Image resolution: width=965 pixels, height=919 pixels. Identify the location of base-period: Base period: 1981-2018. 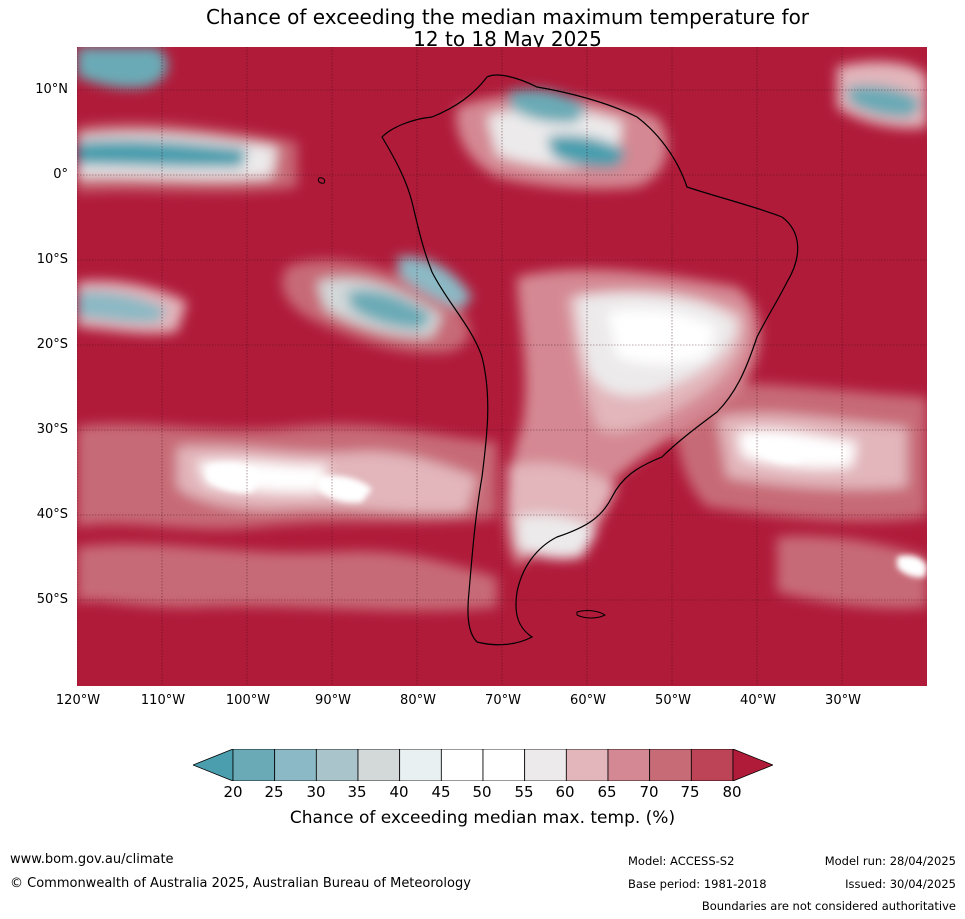
(697, 884).